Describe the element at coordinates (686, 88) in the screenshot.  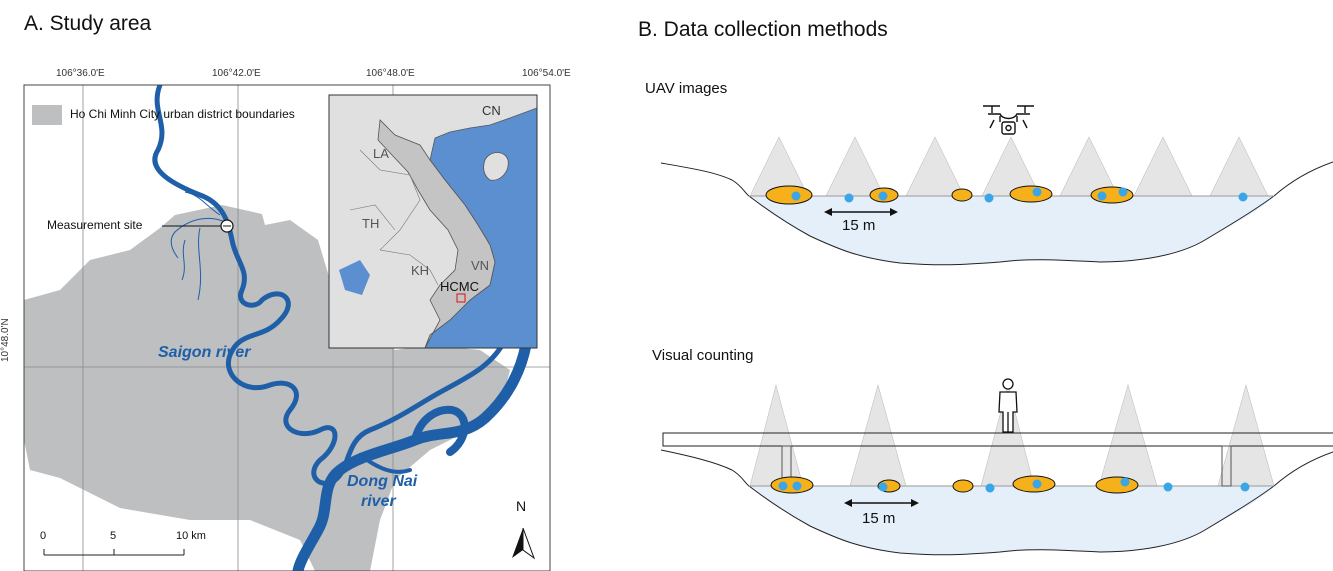
I see `uav-images-label: UAV images` at that location.